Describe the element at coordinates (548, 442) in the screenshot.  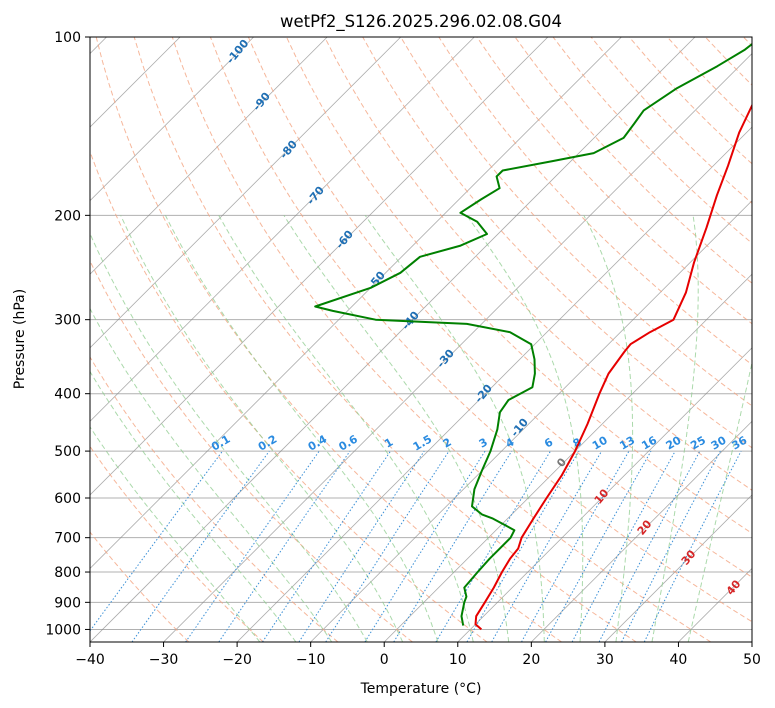
I see `mixing-ratio-label: 6` at that location.